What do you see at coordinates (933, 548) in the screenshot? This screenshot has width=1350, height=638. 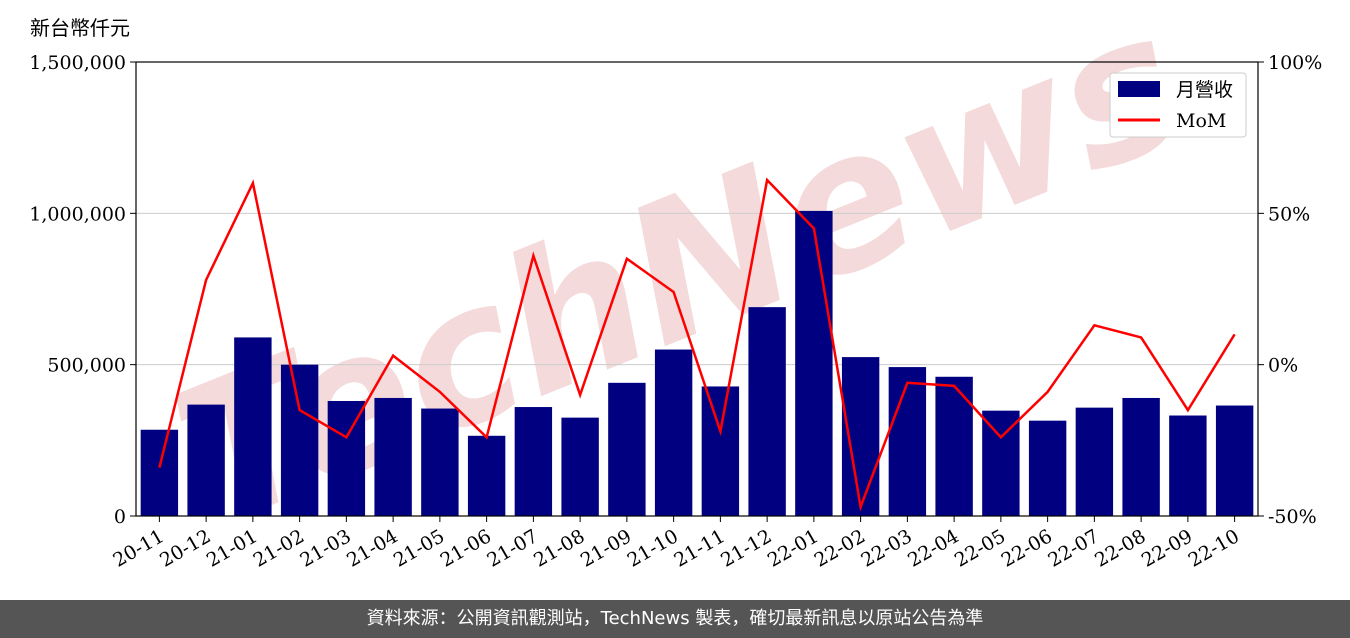 I see `x-tick-label: 22-04` at bounding box center [933, 548].